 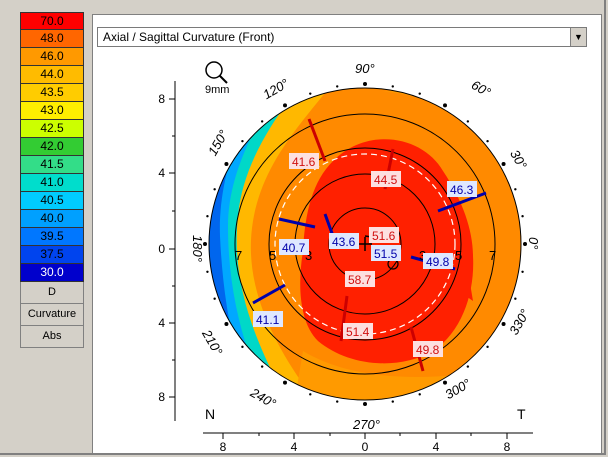 What do you see at coordinates (52, 315) in the screenshot?
I see `curvature-button: Curvature` at bounding box center [52, 315].